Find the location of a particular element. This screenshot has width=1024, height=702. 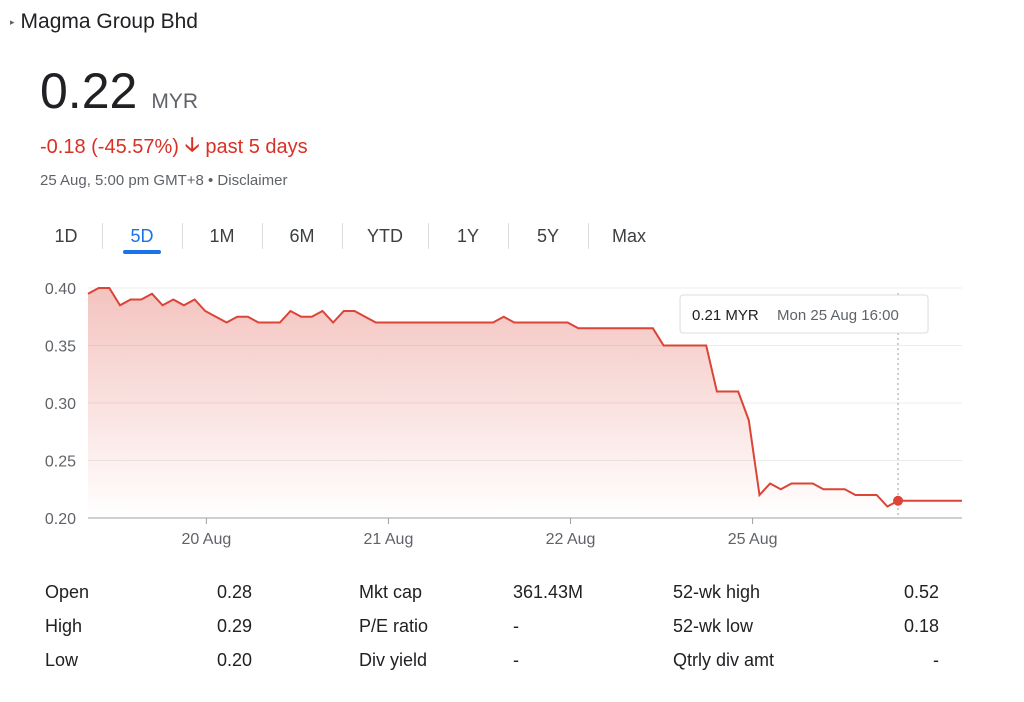

arrow-down-icon: 🡣 is located at coordinates (192, 145).